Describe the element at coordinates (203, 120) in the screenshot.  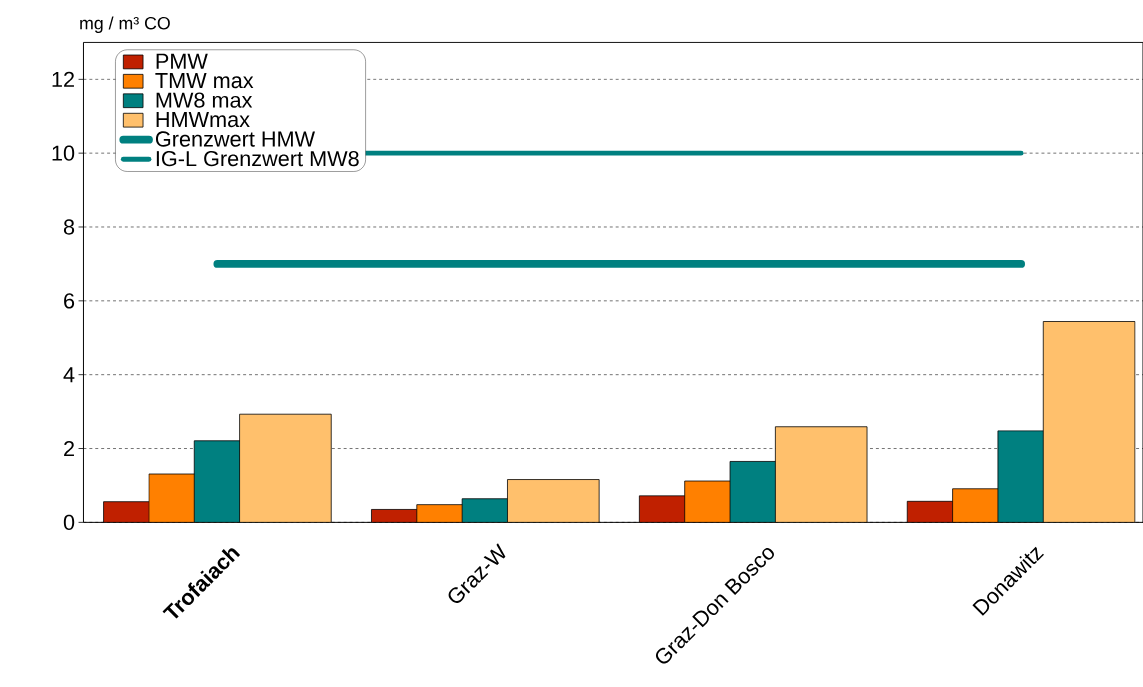
I see `legend-label: HMWmax` at that location.